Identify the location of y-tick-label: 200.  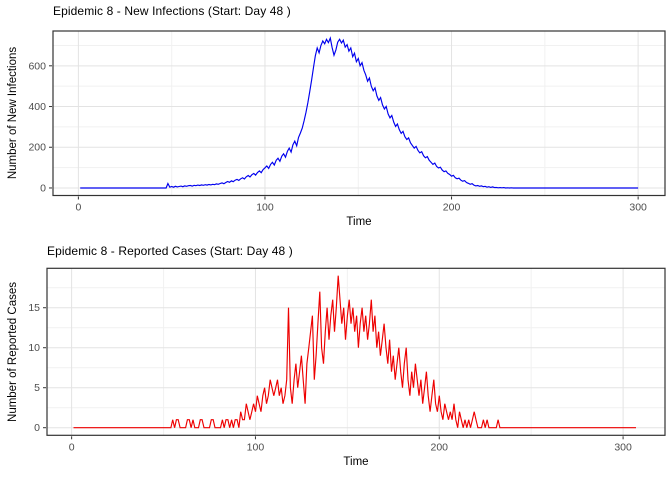
(37, 148).